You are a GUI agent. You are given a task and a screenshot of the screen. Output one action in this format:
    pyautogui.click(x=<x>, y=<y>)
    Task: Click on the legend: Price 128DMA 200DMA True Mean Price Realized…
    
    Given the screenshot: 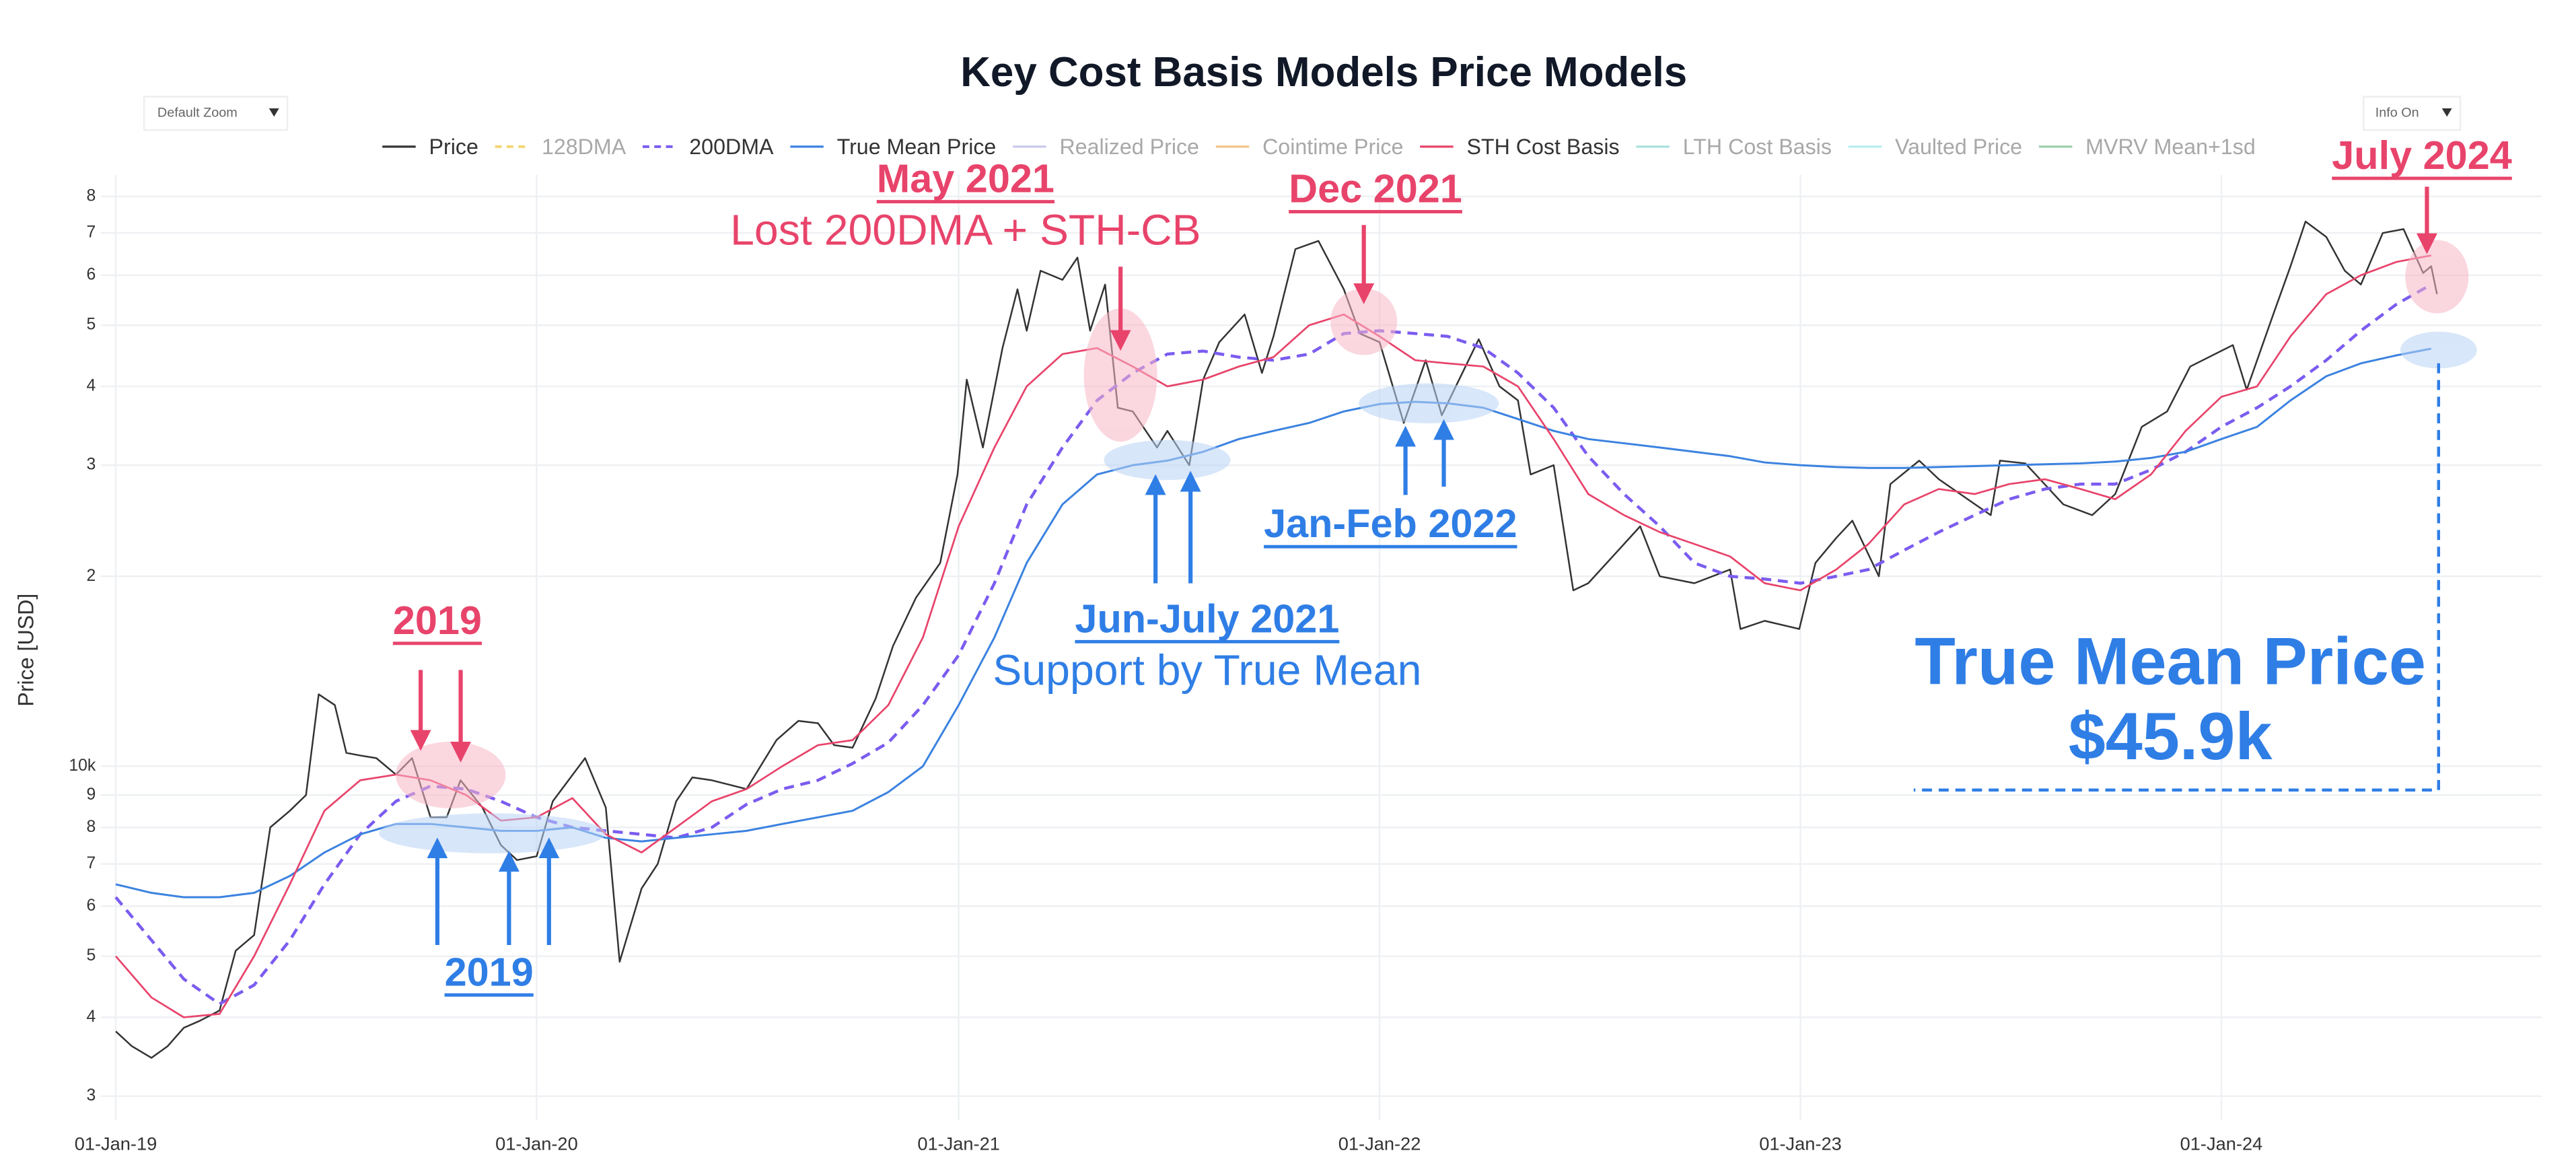 What is the action you would take?
    pyautogui.click(x=1319, y=147)
    